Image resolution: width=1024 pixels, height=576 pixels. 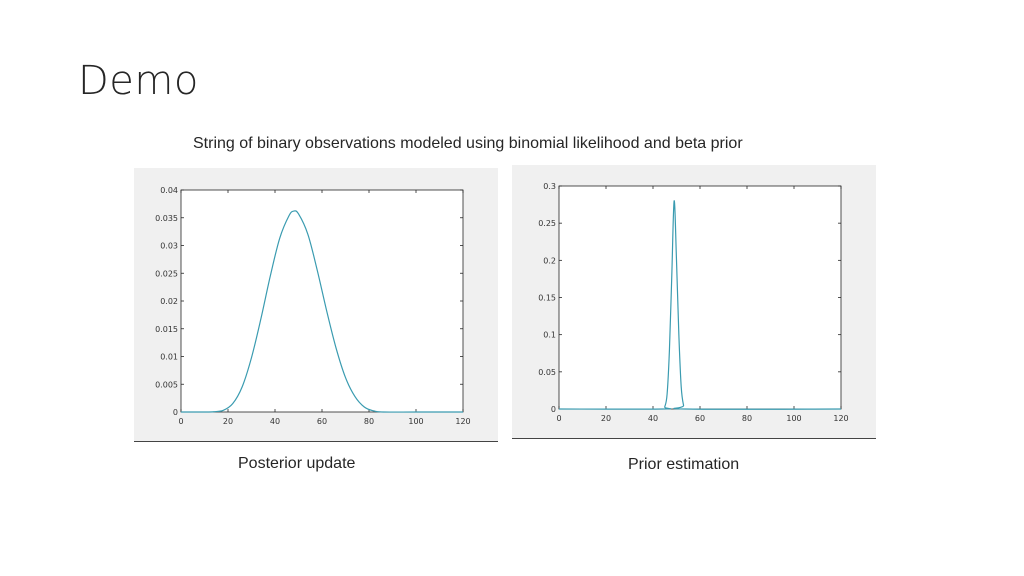 What do you see at coordinates (169, 190) in the screenshot?
I see `y-tick-label: 0.04` at bounding box center [169, 190].